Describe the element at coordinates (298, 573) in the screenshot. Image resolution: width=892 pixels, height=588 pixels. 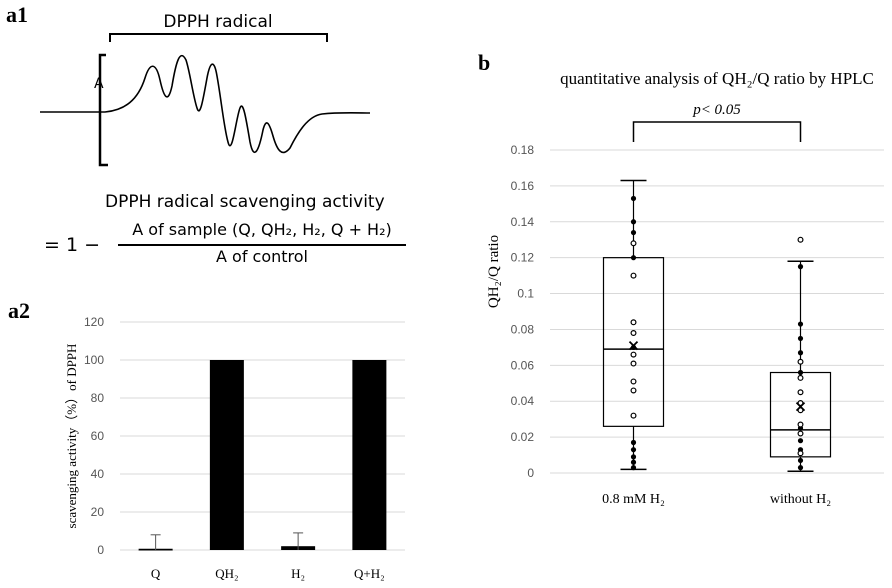
I see `xtick-label-a2-2: H₂` at that location.